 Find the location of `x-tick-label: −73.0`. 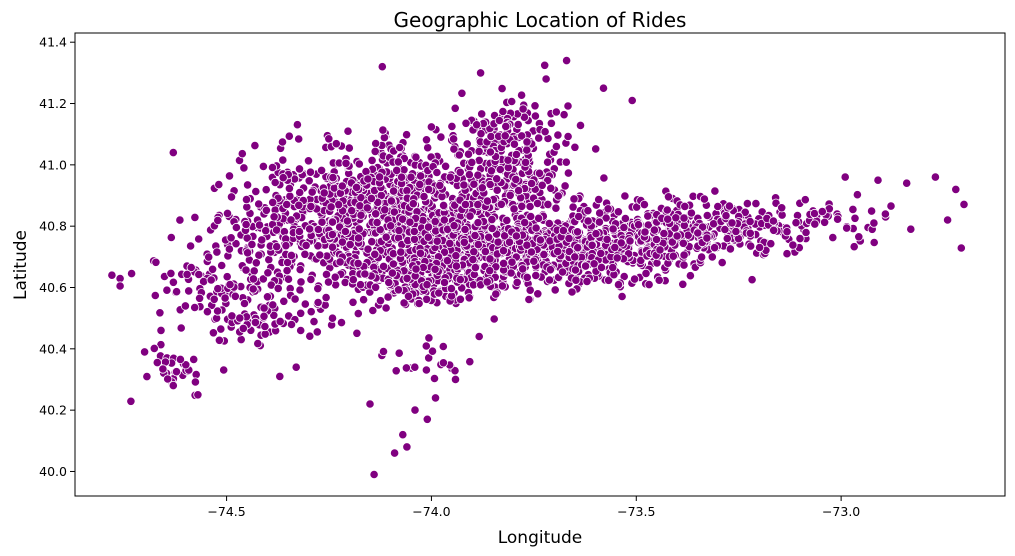

x-tick-label: −73.0 is located at coordinates (841, 511).